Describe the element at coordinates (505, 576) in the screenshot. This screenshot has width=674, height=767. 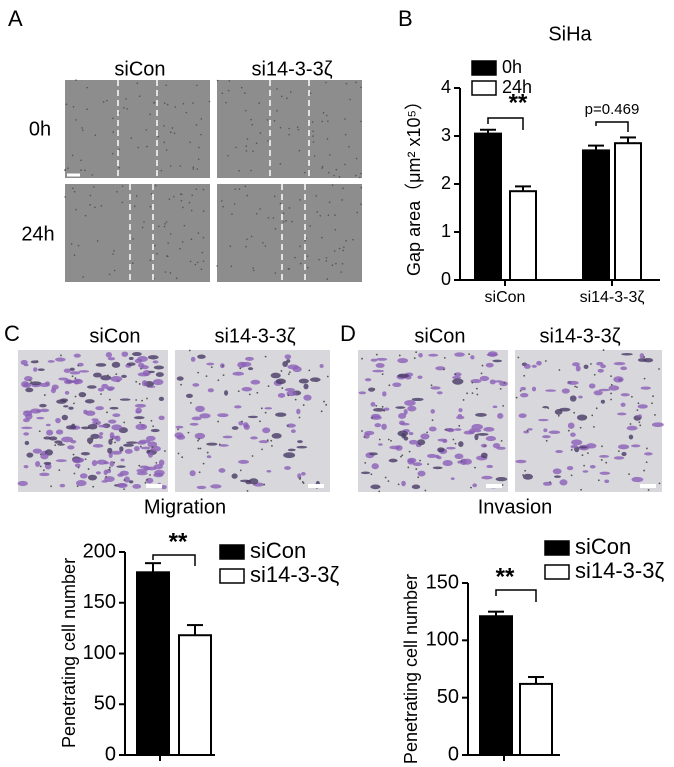
I see `annotation: **` at that location.